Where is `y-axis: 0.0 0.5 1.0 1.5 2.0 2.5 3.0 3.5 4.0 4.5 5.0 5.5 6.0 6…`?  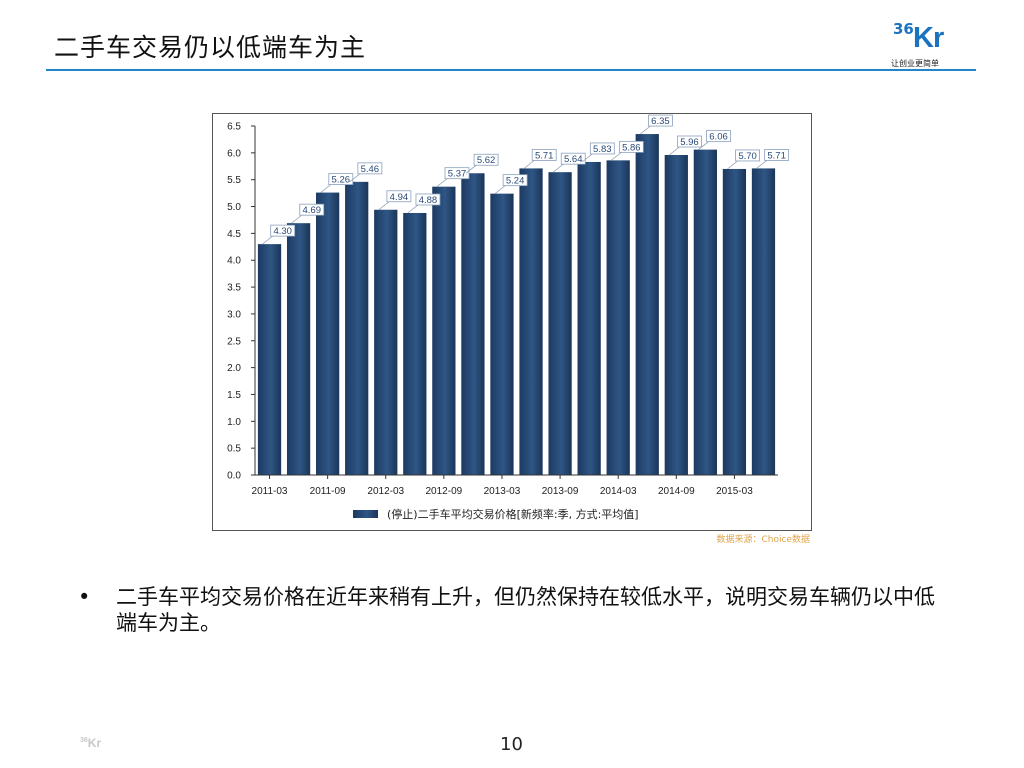 y-axis: 0.0 0.5 1.0 1.5 2.0 2.5 3.0 3.5 4.0 4.5 5.0 5.5 6.0 6… is located at coordinates (241, 302).